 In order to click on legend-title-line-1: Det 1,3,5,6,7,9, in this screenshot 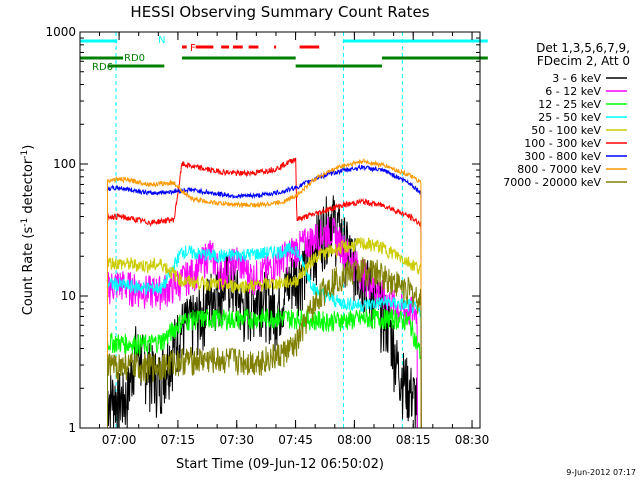, I will do `click(583, 48)`.